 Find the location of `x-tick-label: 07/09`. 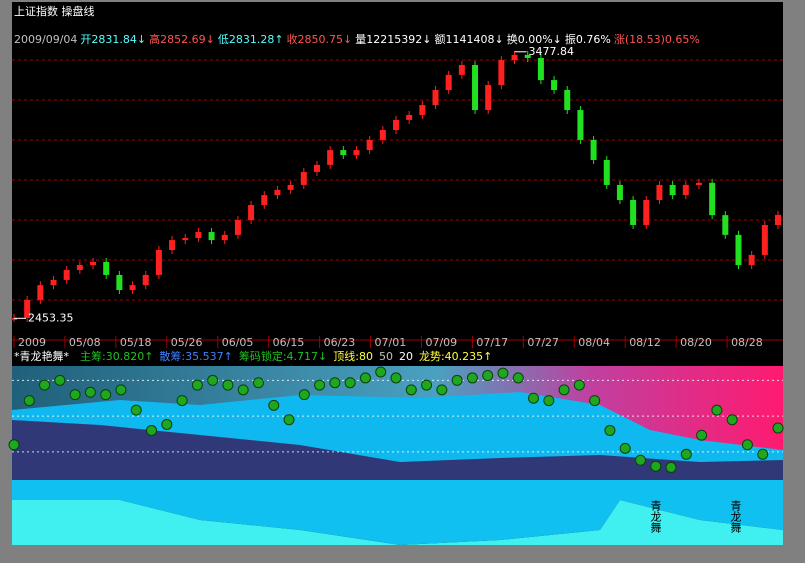

x-tick-label: 07/09 is located at coordinates (441, 342).